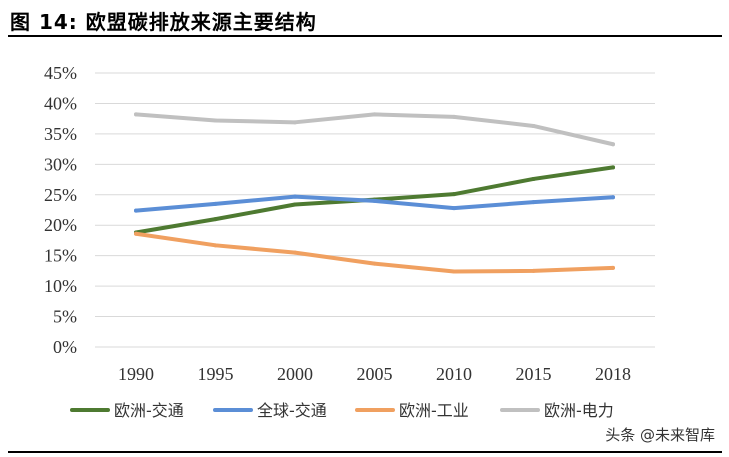 Image resolution: width=729 pixels, height=457 pixels. I want to click on x-tick-label: 2005, so click(375, 374).